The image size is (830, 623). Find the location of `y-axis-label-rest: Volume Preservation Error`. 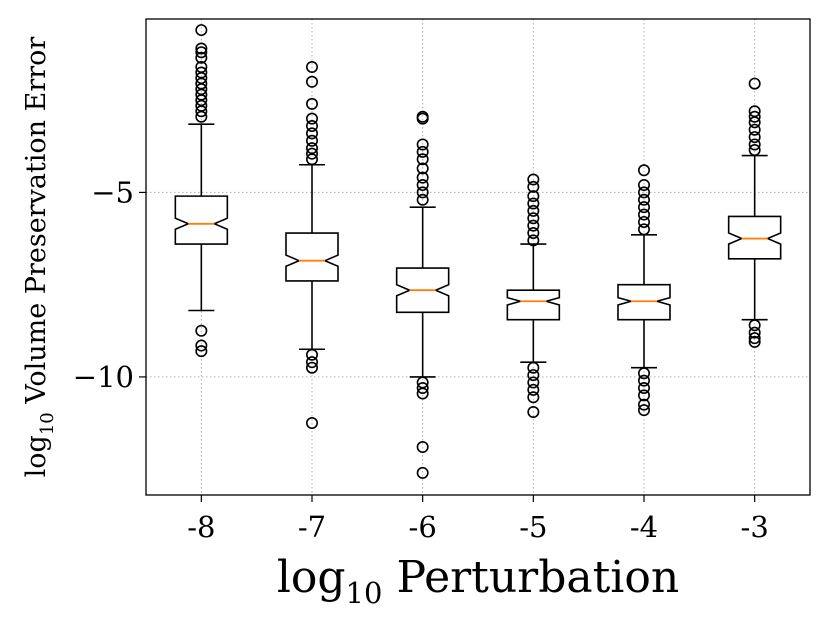

y-axis-label-rest: Volume Preservation Error is located at coordinates (36, 225).